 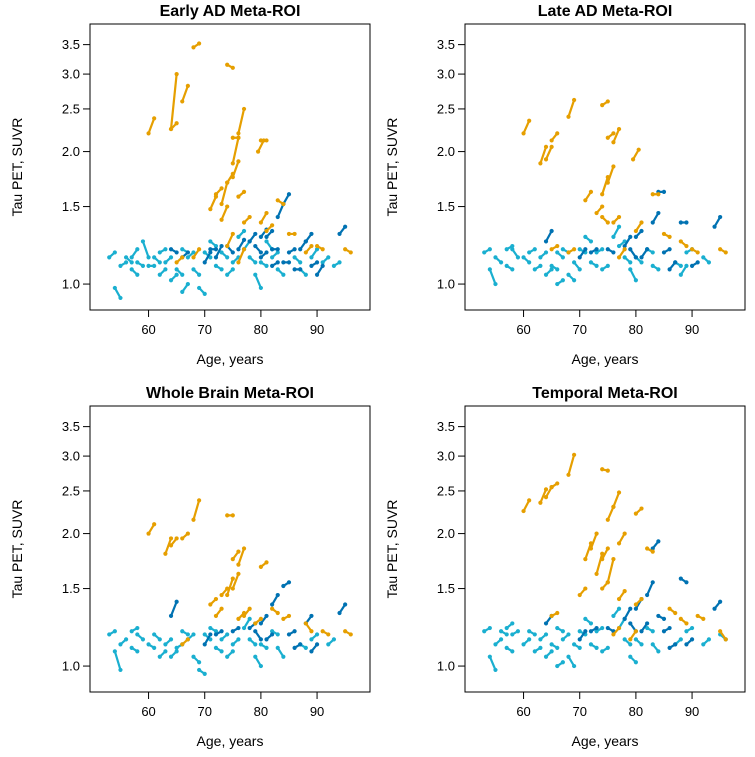 I want to click on y-tick-label: 2.0, so click(x=446, y=151).